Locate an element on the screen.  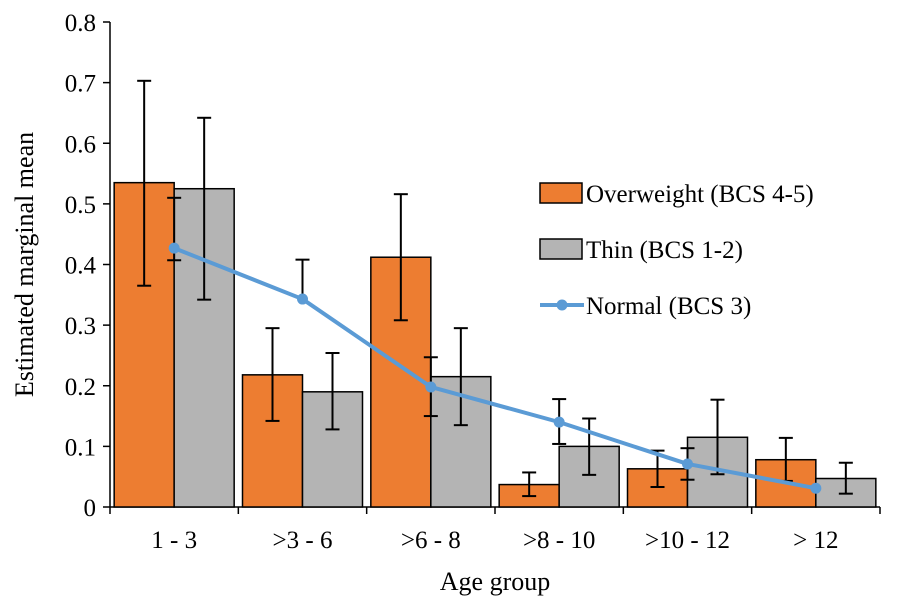
x-tick-label: > 12 is located at coordinates (815, 540).